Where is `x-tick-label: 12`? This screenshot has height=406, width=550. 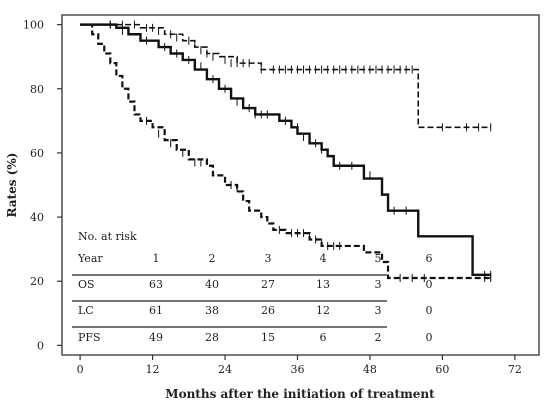 x-tick-label: 12 is located at coordinates (153, 369).